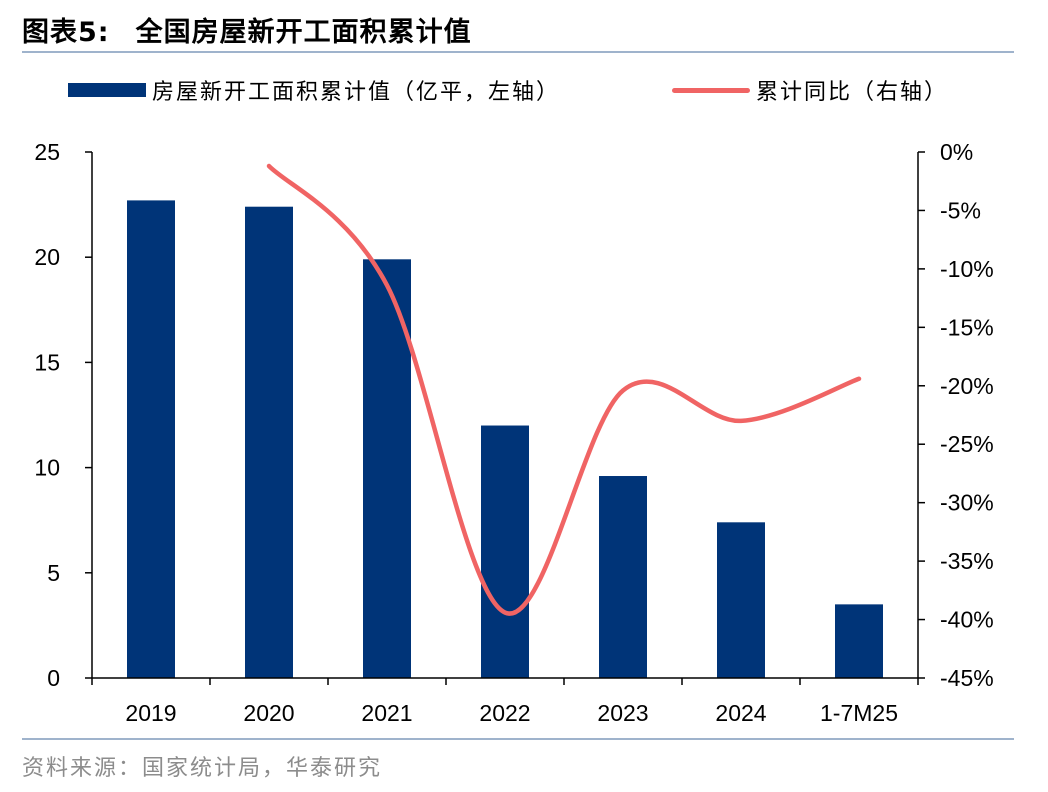  What do you see at coordinates (967, 327) in the screenshot?
I see `right-tick-label: -15%` at bounding box center [967, 327].